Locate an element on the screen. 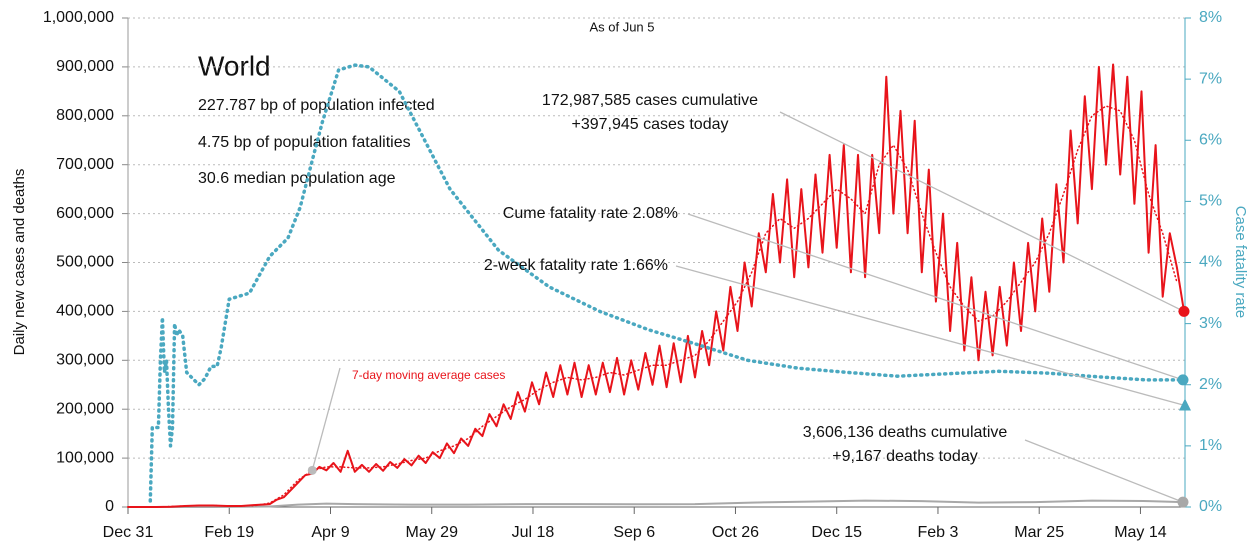 The height and width of the screenshot is (545, 1253). subtitle: As of Jun 5 is located at coordinates (621, 26).